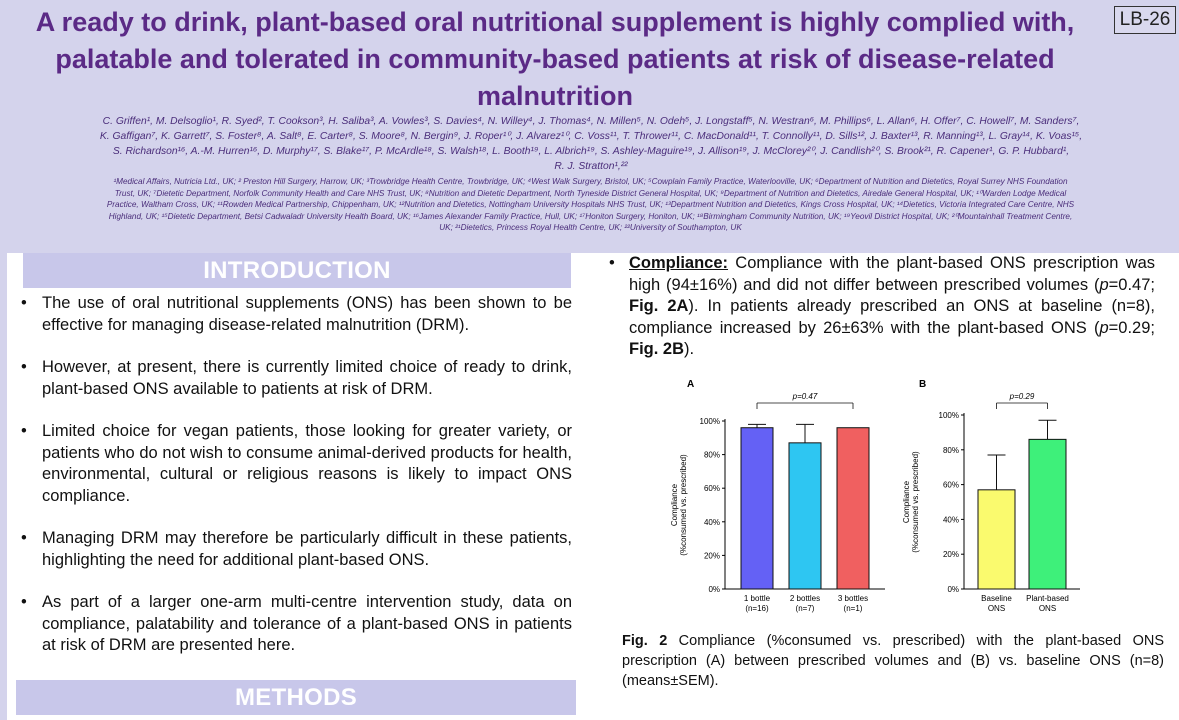 The height and width of the screenshot is (720, 1179). What do you see at coordinates (690, 384) in the screenshot?
I see `panel-label: A` at bounding box center [690, 384].